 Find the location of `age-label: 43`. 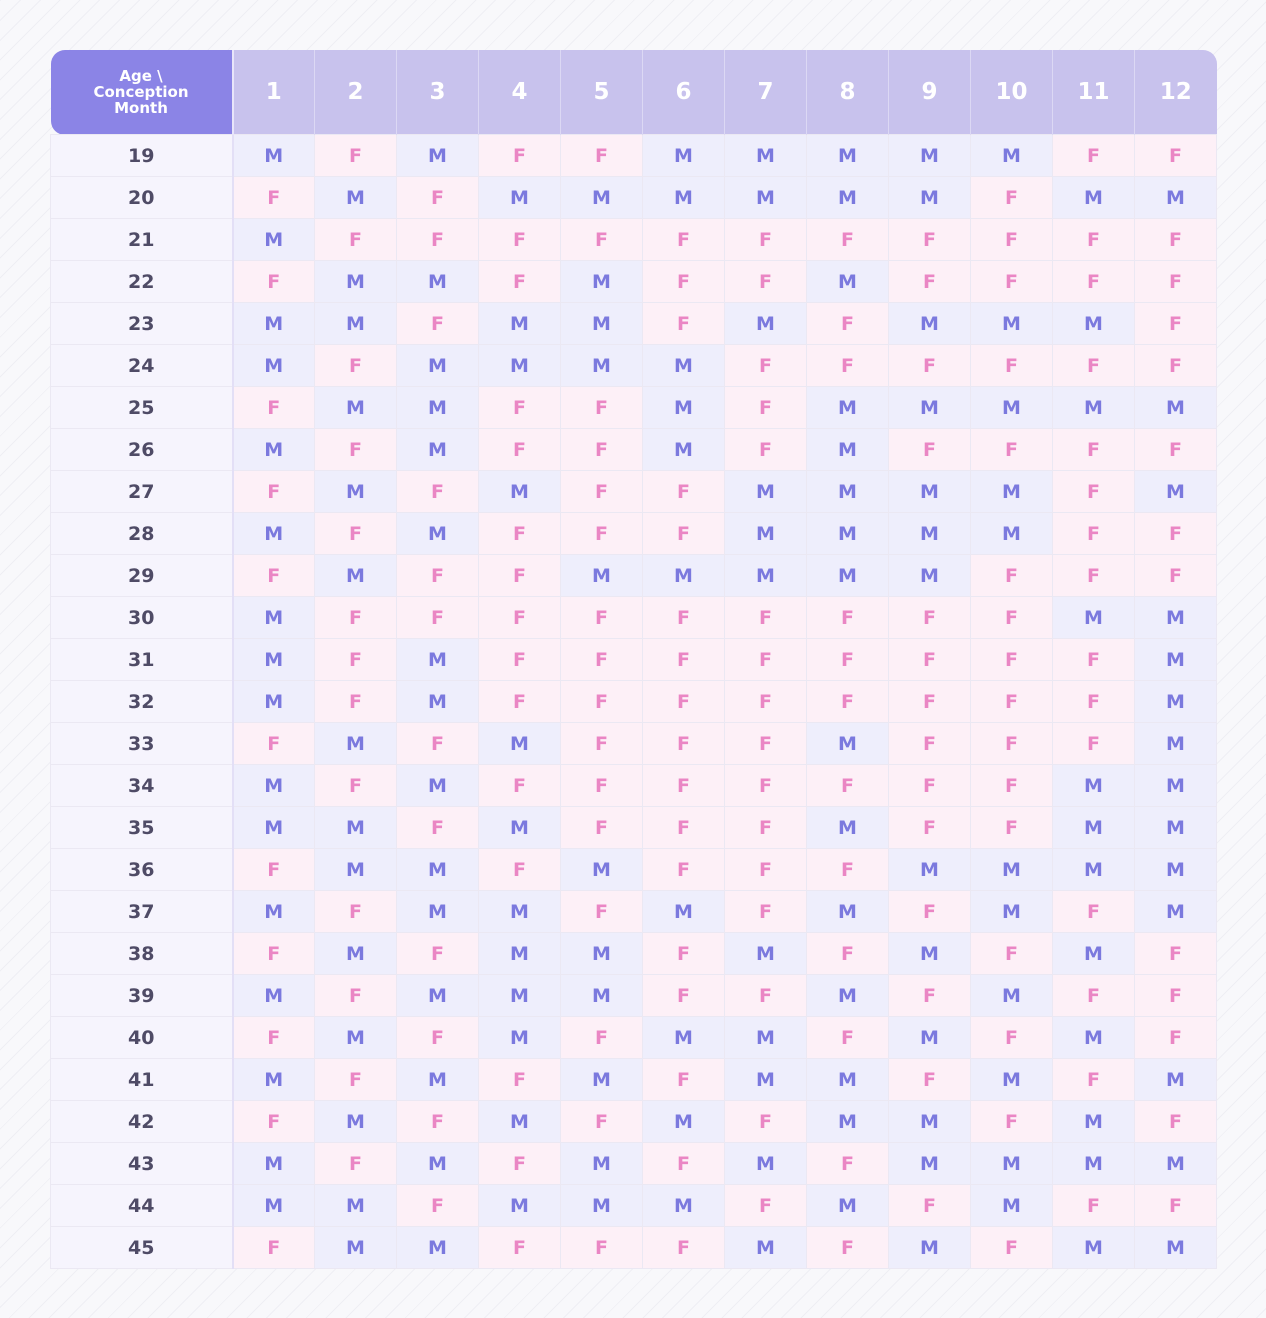

age-label: 43 is located at coordinates (142, 1163).